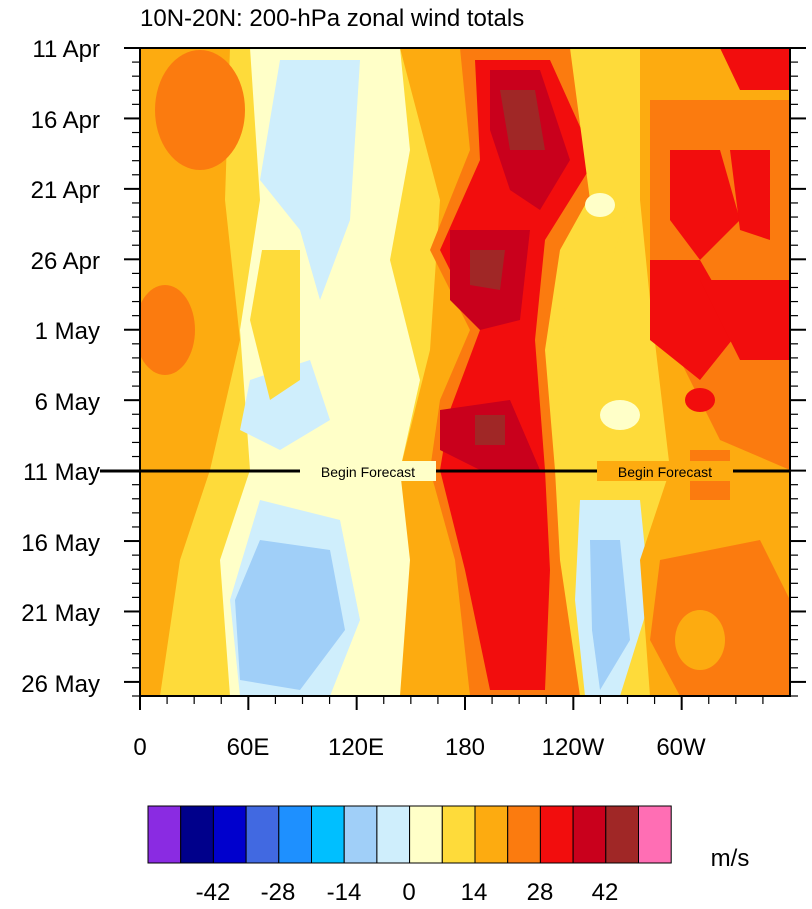  I want to click on x-tick-label: 120E, so click(356, 747).